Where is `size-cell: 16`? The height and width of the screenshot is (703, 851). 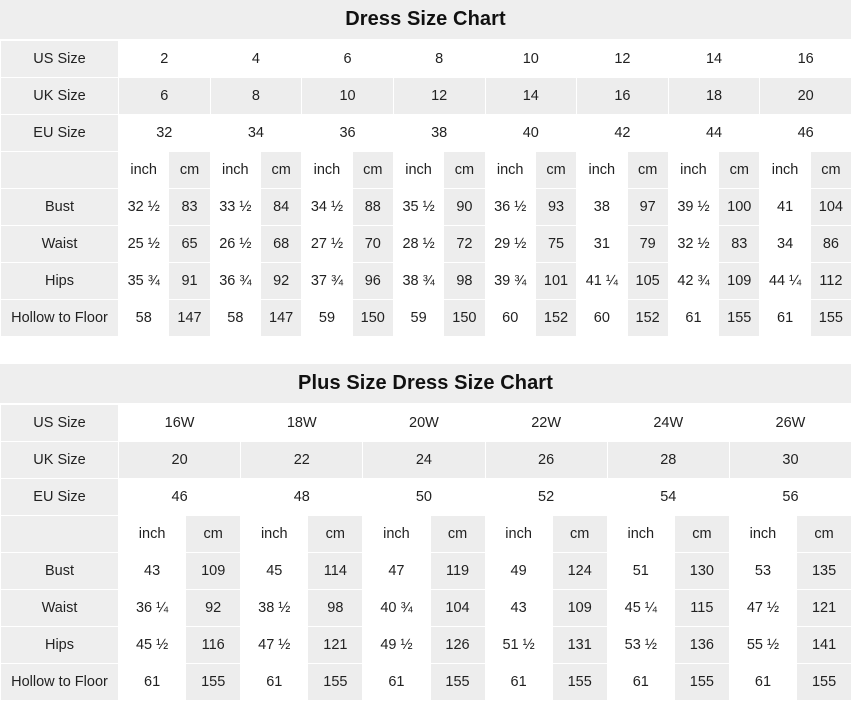 size-cell: 16 is located at coordinates (805, 59).